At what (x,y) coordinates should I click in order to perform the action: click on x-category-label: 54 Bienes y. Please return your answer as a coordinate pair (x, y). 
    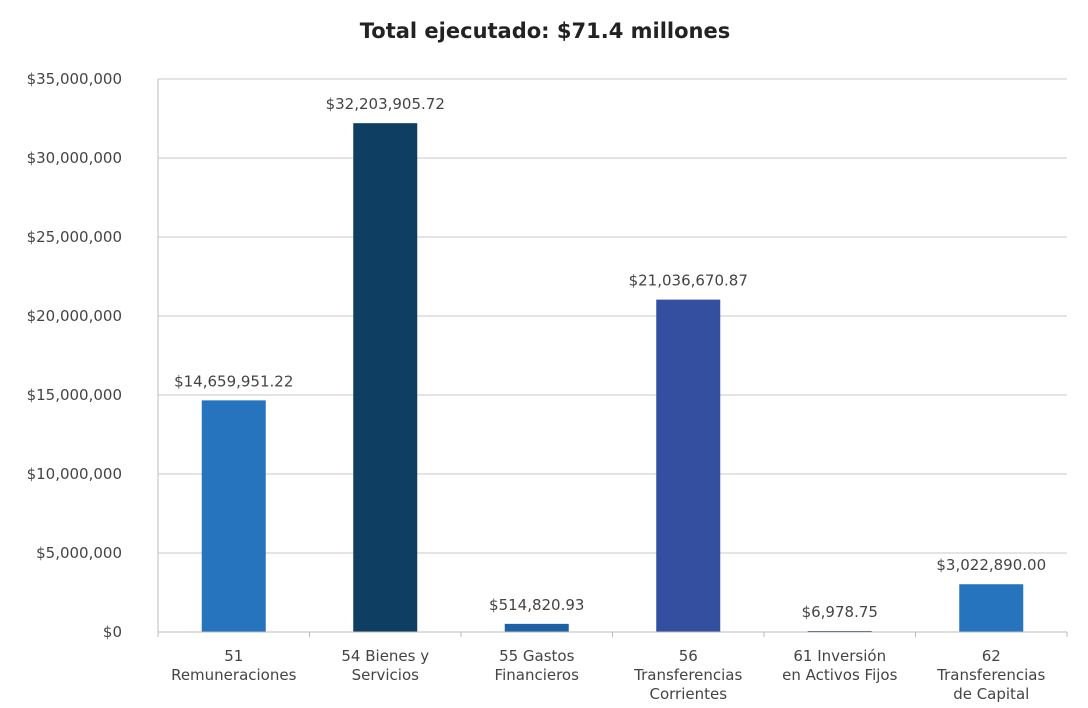
    Looking at the image, I should click on (385, 656).